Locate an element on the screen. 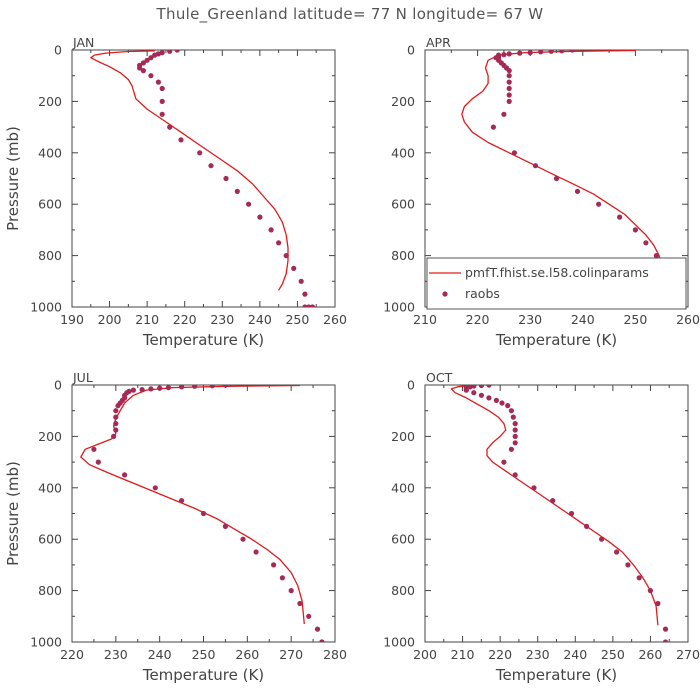  x-tick-label: 210 is located at coordinates (463, 654).